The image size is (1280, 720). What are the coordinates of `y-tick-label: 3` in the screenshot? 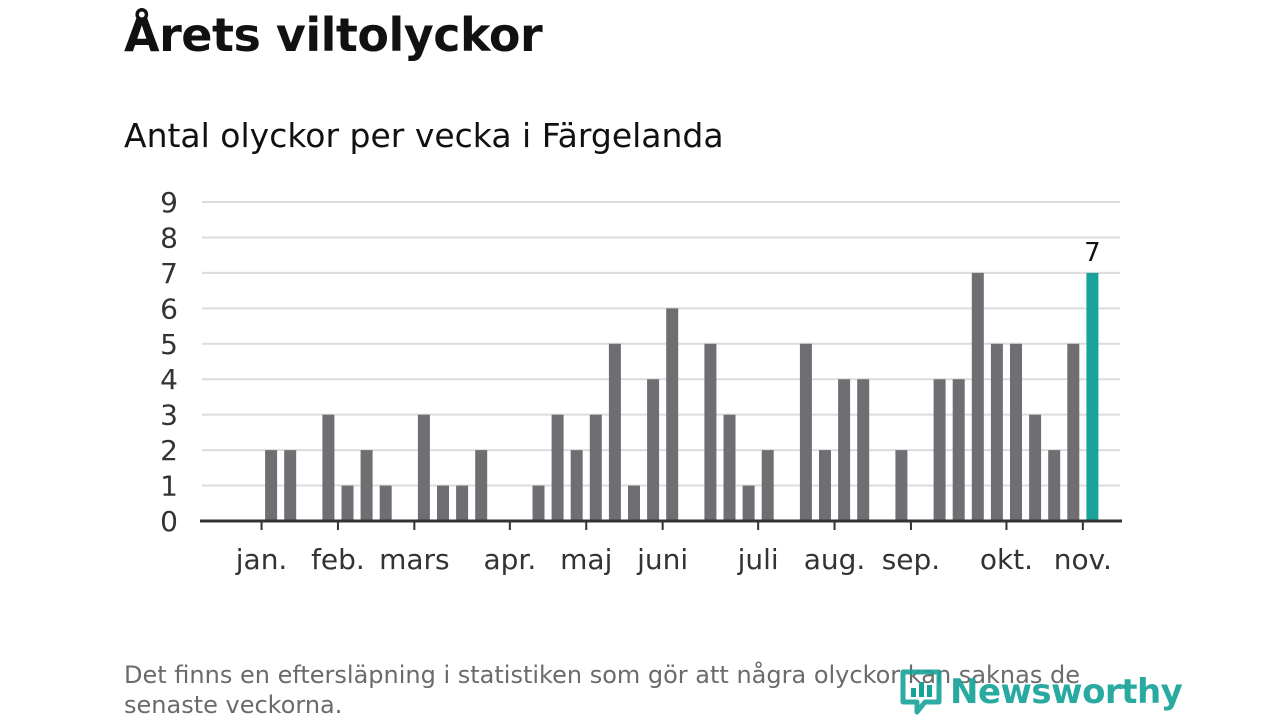 It's located at (169, 415).